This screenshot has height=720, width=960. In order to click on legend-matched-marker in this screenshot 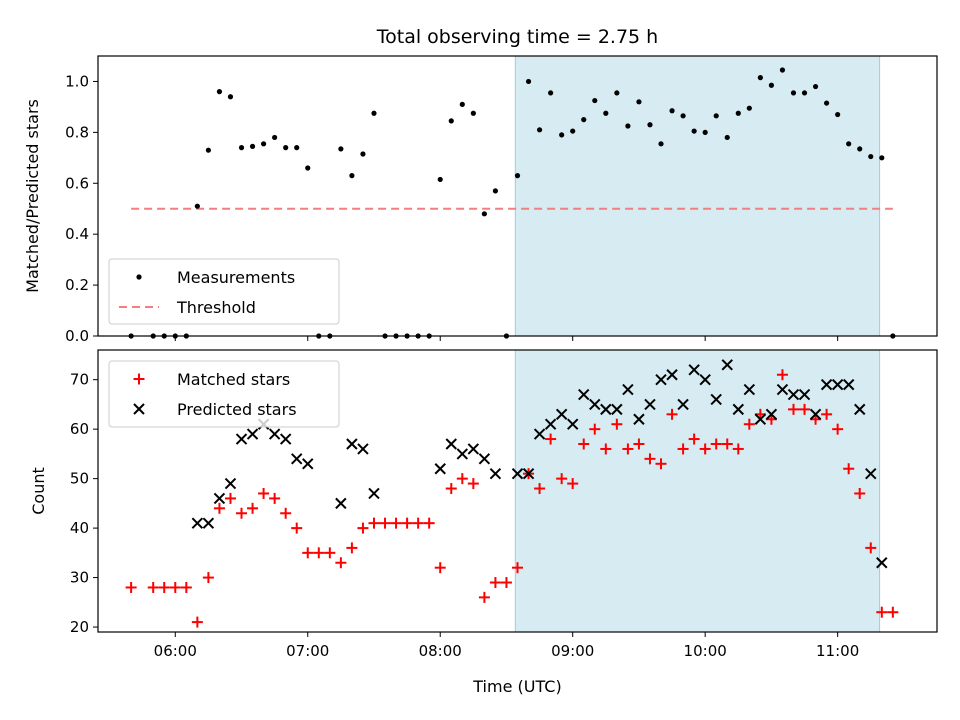, I will do `click(139, 379)`.